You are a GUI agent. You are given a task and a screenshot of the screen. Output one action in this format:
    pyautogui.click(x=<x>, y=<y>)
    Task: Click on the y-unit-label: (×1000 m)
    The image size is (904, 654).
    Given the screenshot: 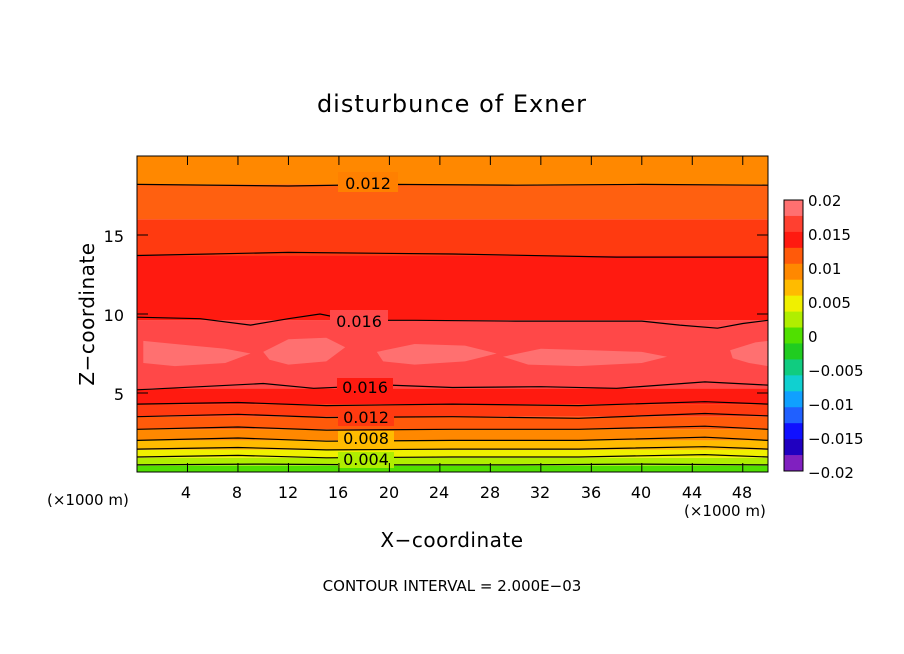 What is the action you would take?
    pyautogui.click(x=88, y=500)
    